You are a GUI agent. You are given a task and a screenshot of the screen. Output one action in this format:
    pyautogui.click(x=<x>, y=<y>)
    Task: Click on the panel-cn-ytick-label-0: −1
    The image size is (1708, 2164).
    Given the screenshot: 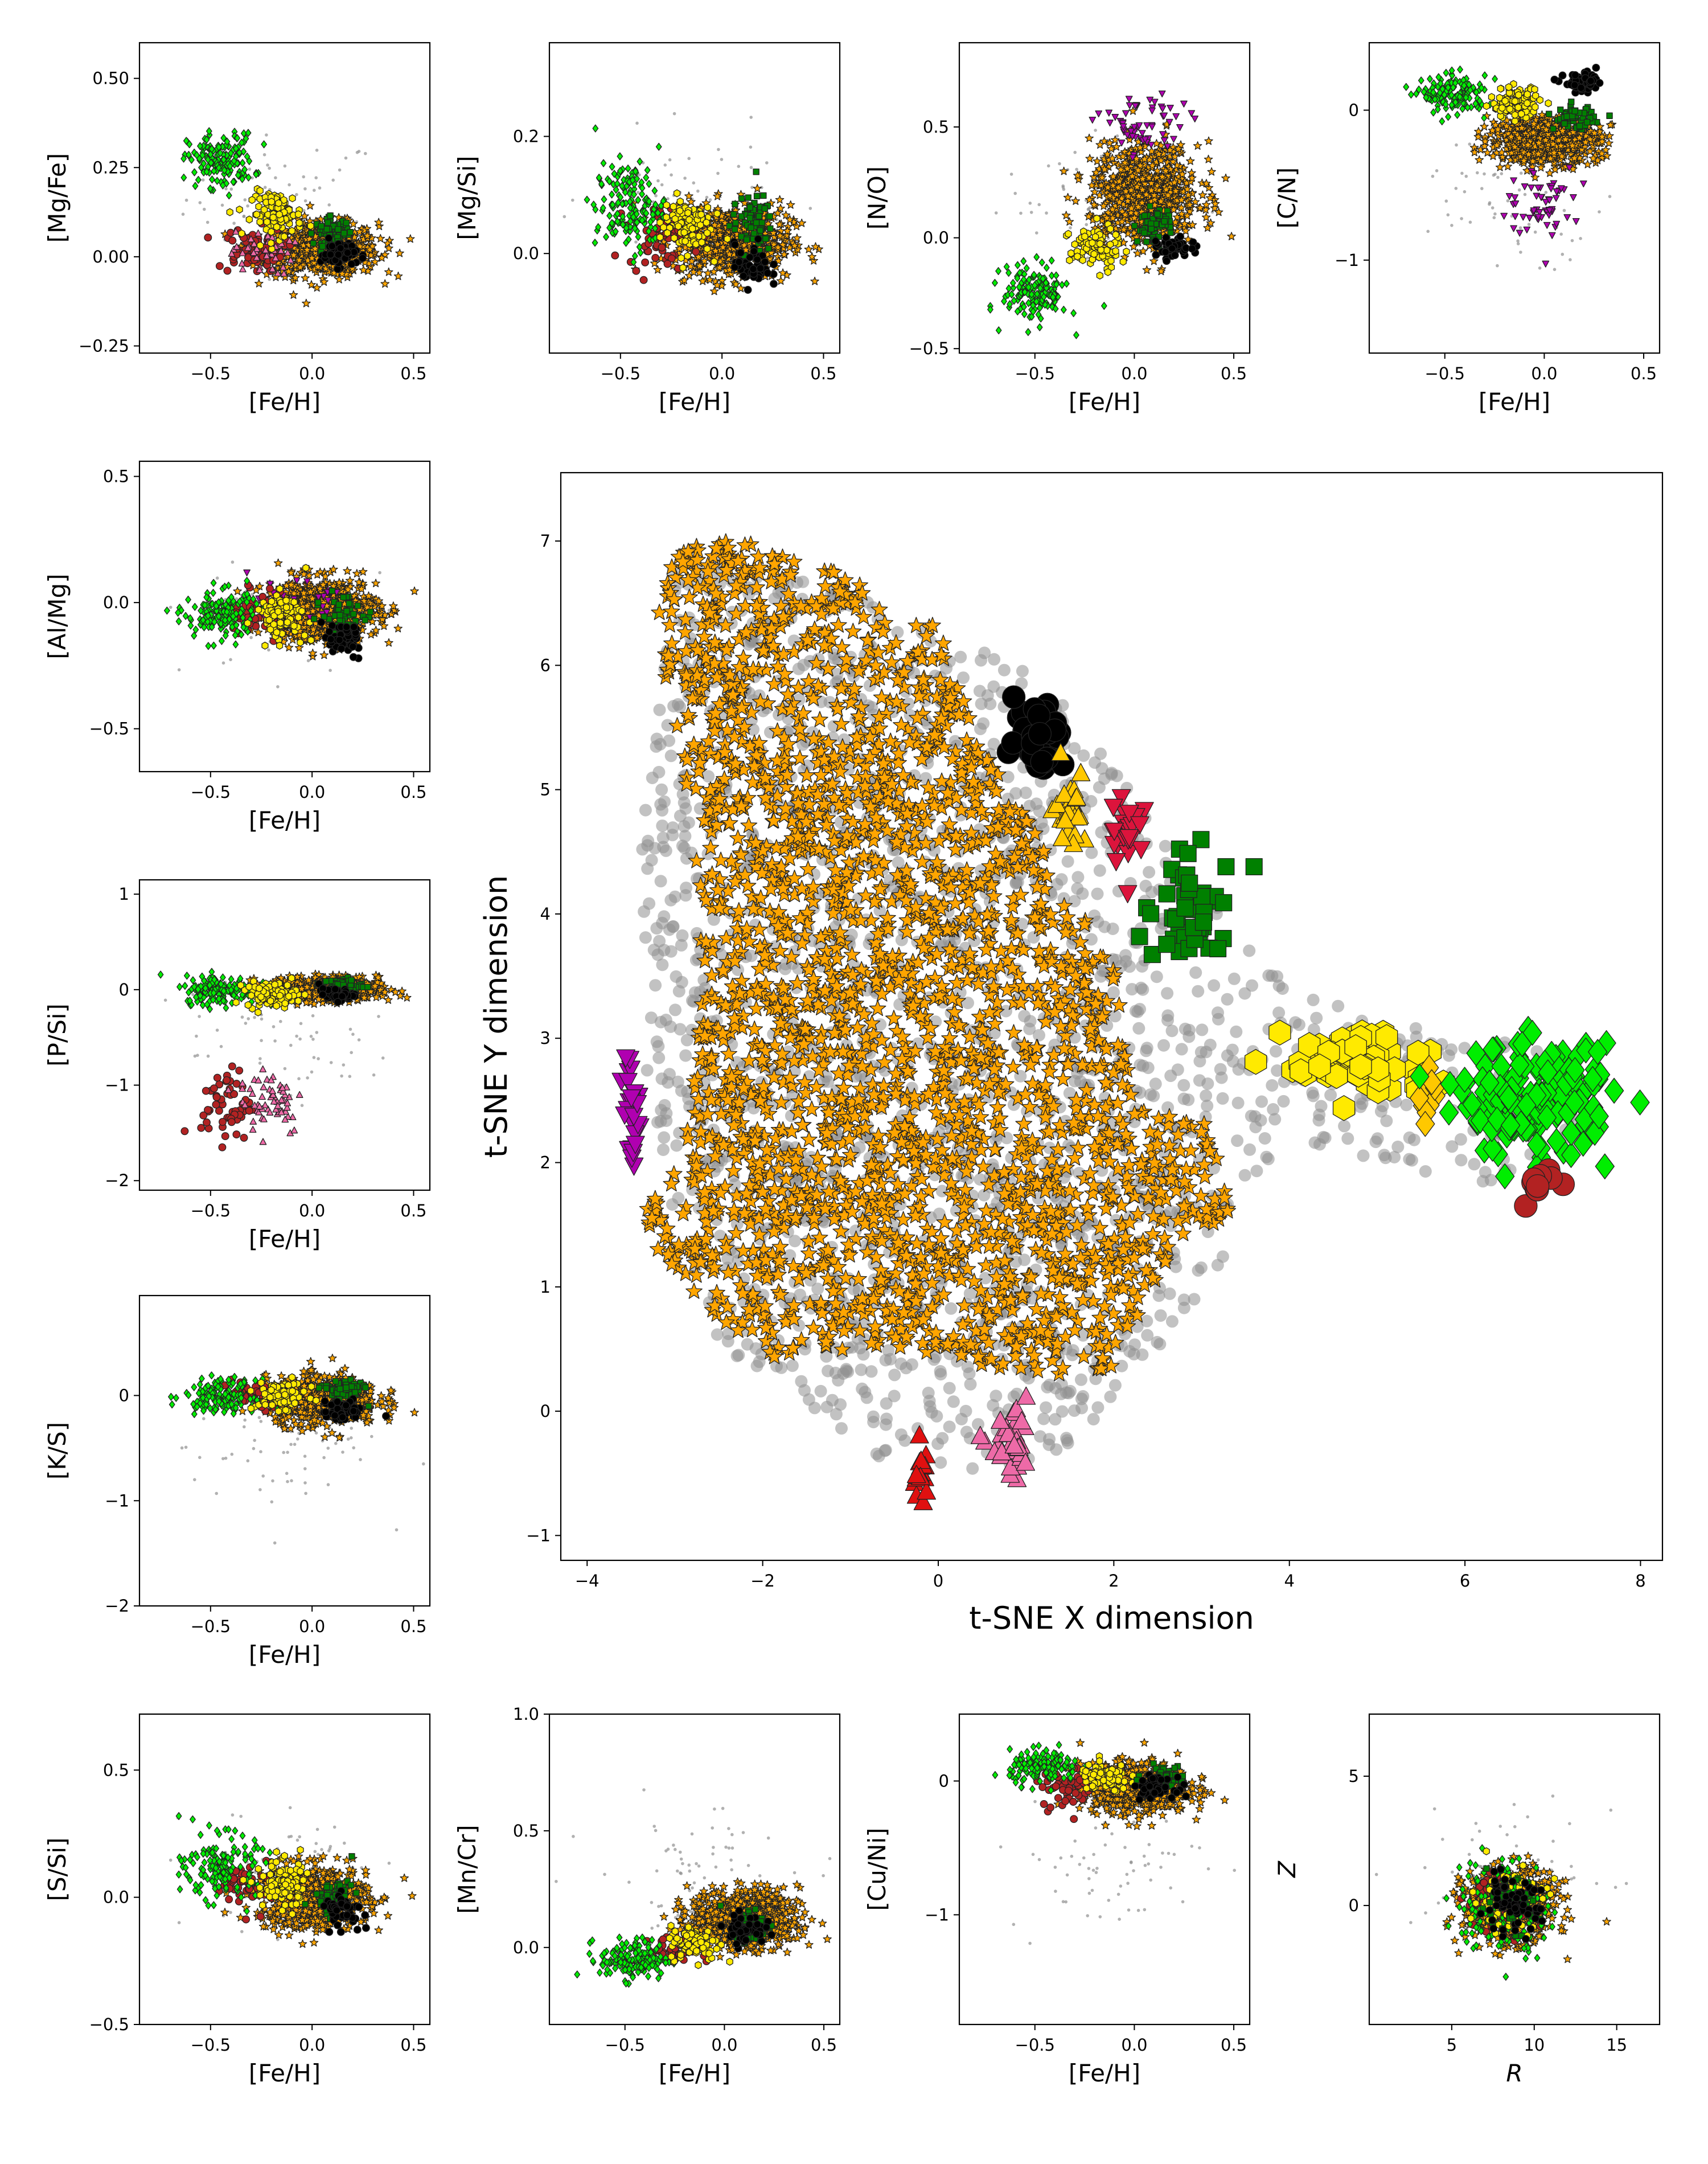 What is the action you would take?
    pyautogui.click(x=1347, y=261)
    